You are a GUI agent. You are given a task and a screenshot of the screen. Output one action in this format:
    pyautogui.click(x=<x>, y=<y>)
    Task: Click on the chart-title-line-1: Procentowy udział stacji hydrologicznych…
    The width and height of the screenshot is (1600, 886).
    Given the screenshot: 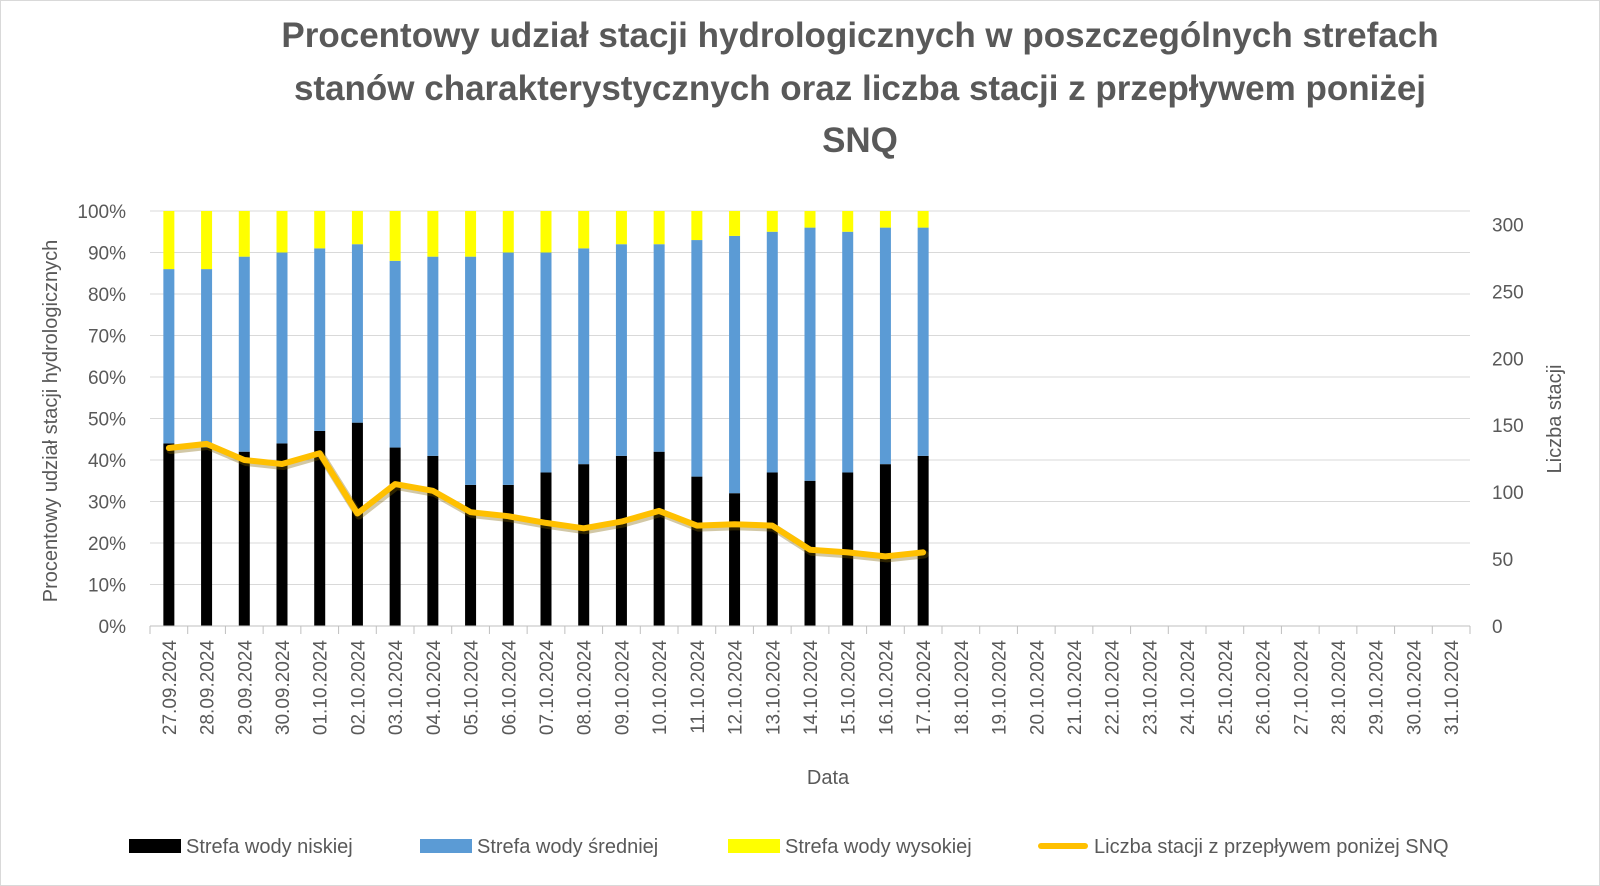 What is the action you would take?
    pyautogui.click(x=859, y=35)
    